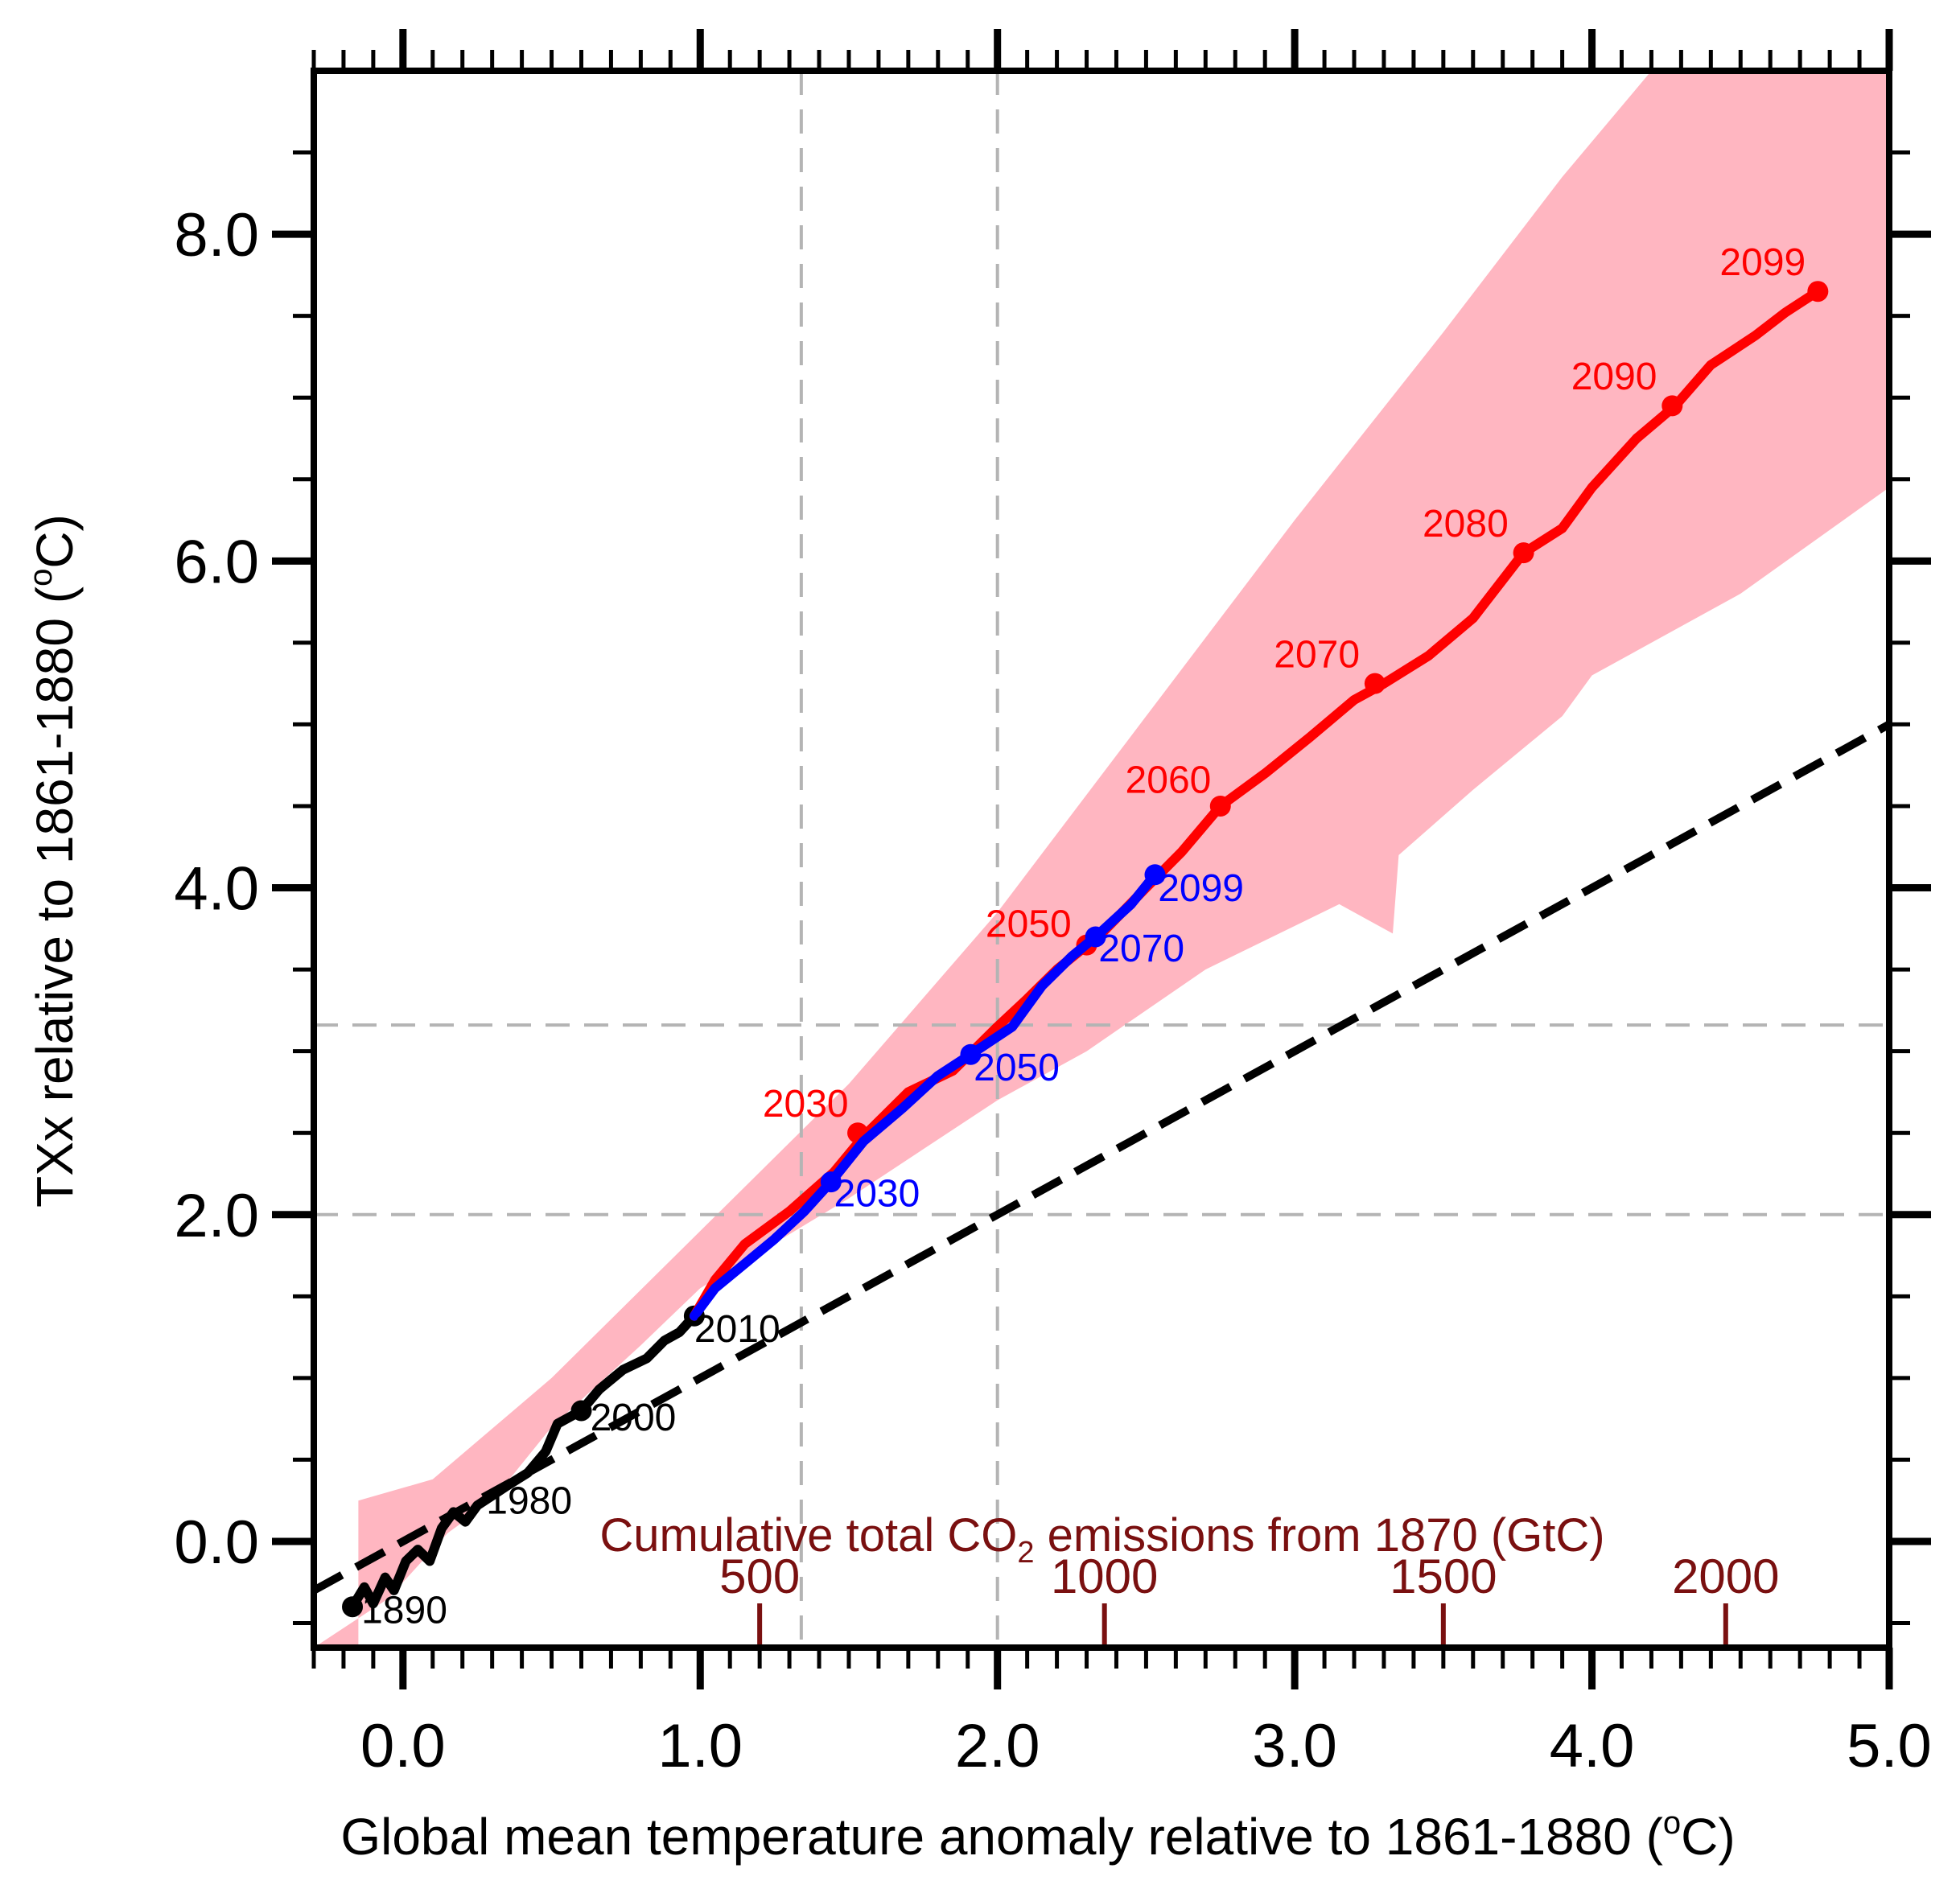 The width and height of the screenshot is (1960, 1893). Describe the element at coordinates (1294, 1746) in the screenshot. I see `x-tick-label: 3.0` at that location.